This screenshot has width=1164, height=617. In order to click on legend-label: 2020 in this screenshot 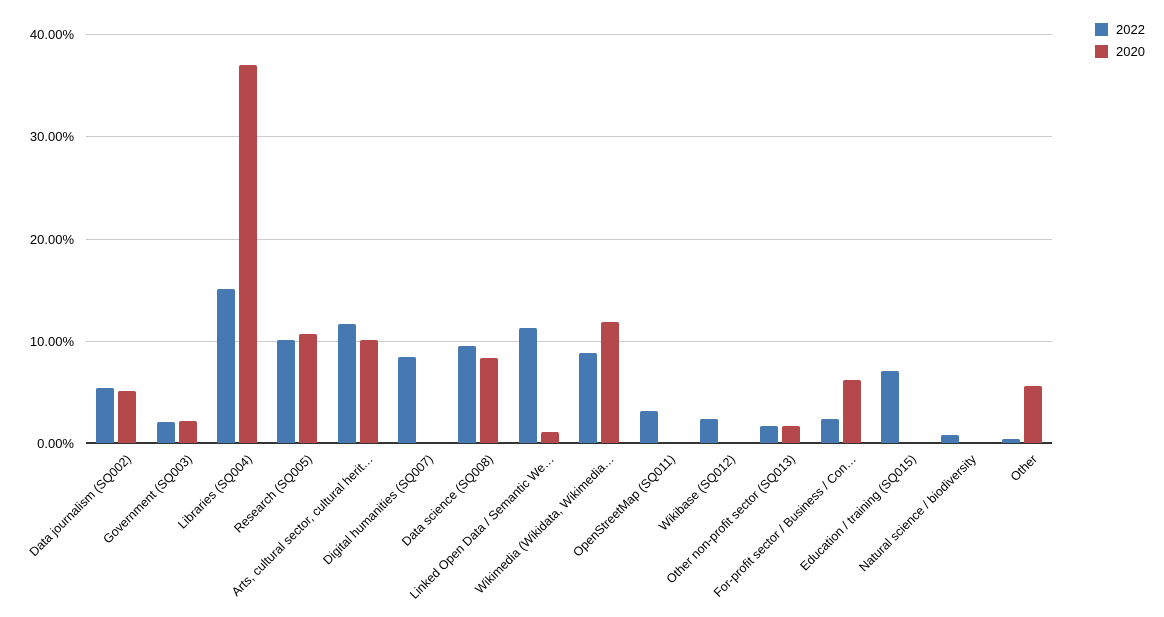, I will do `click(1130, 51)`.